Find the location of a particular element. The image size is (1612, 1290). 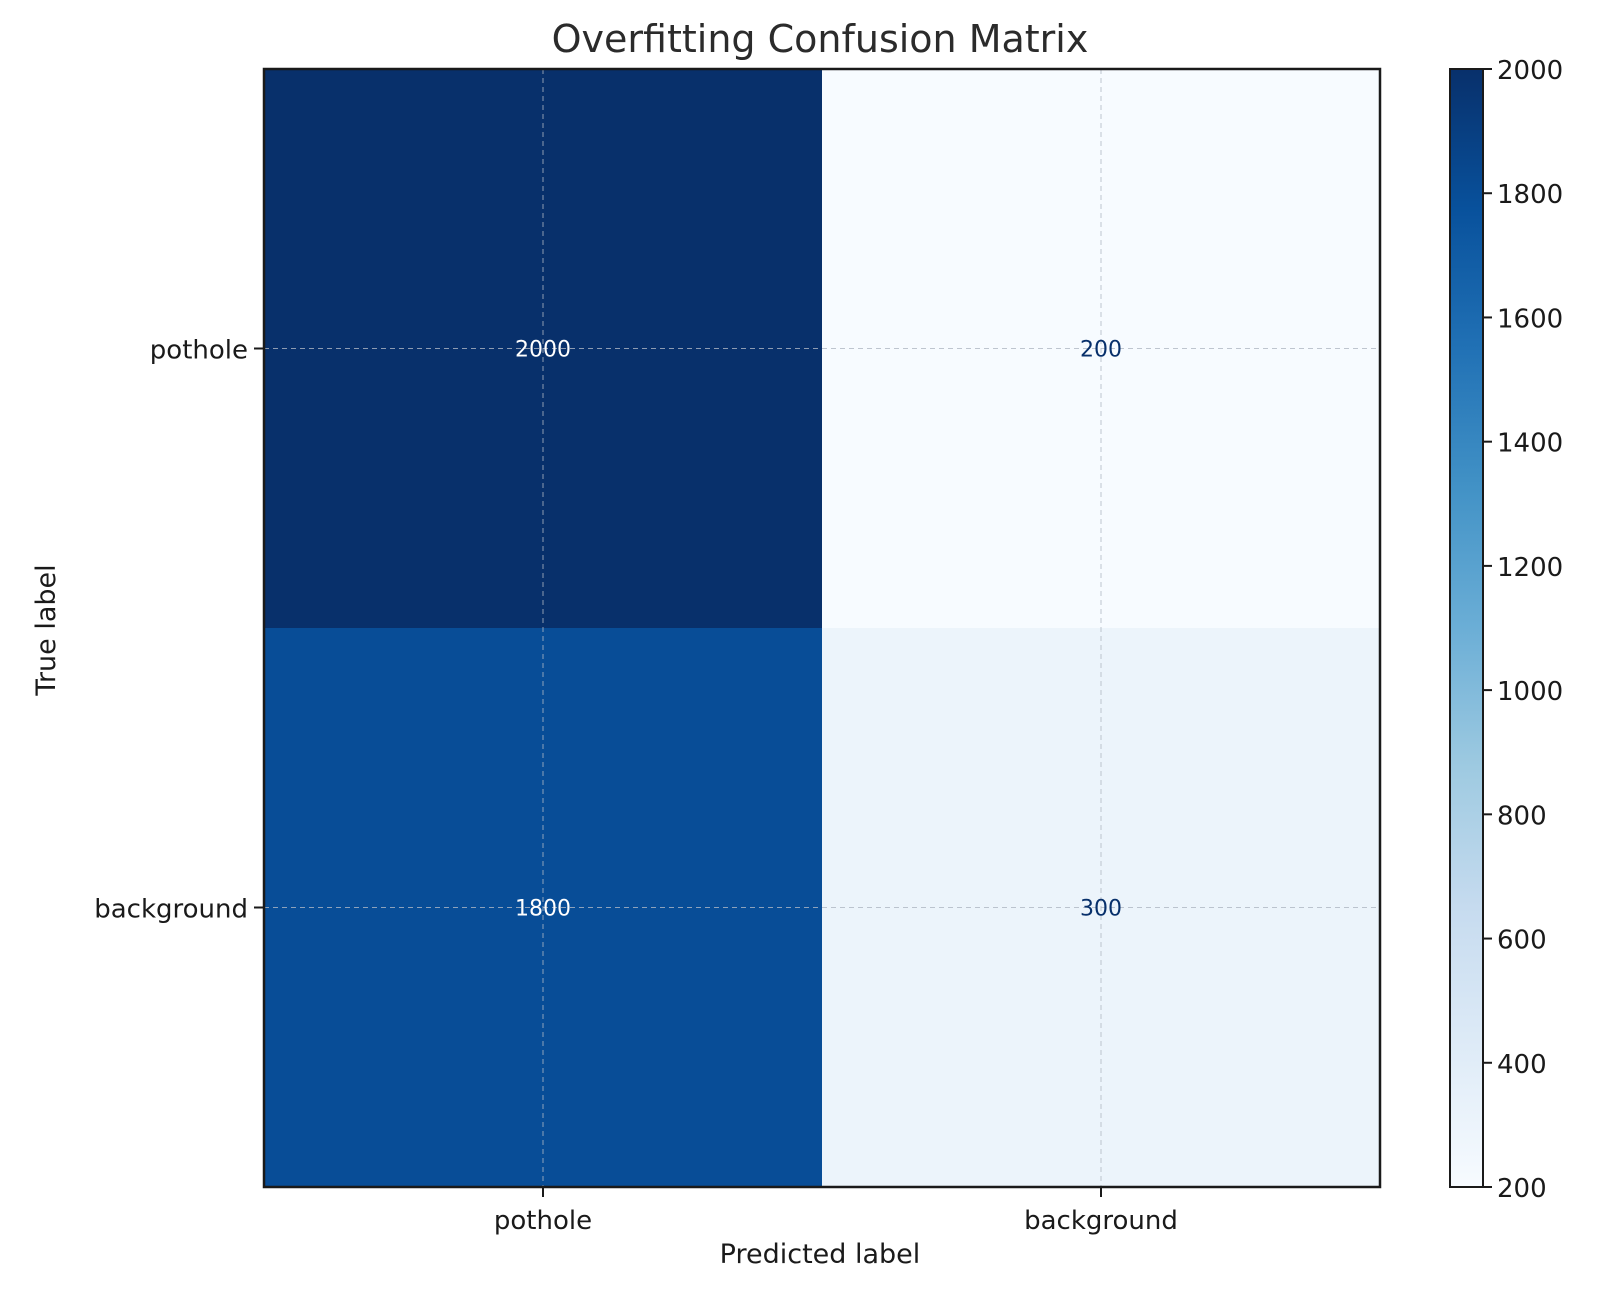

y-axis-title: True label is located at coordinates (46, 630).